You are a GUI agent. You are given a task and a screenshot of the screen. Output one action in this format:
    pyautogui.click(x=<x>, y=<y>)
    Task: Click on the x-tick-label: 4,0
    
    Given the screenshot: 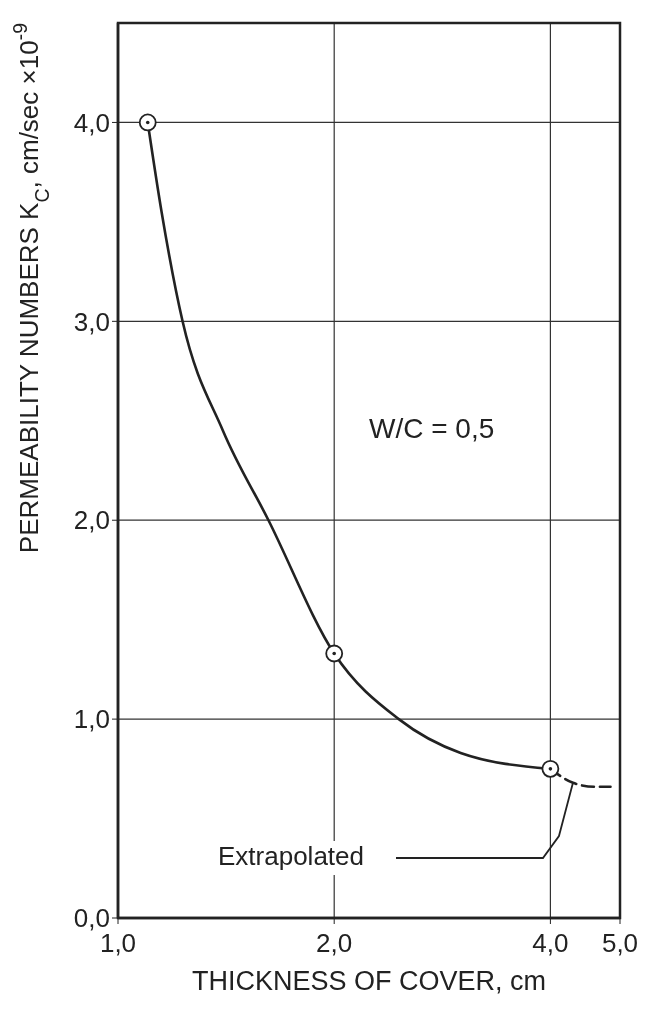 What is the action you would take?
    pyautogui.click(x=550, y=943)
    